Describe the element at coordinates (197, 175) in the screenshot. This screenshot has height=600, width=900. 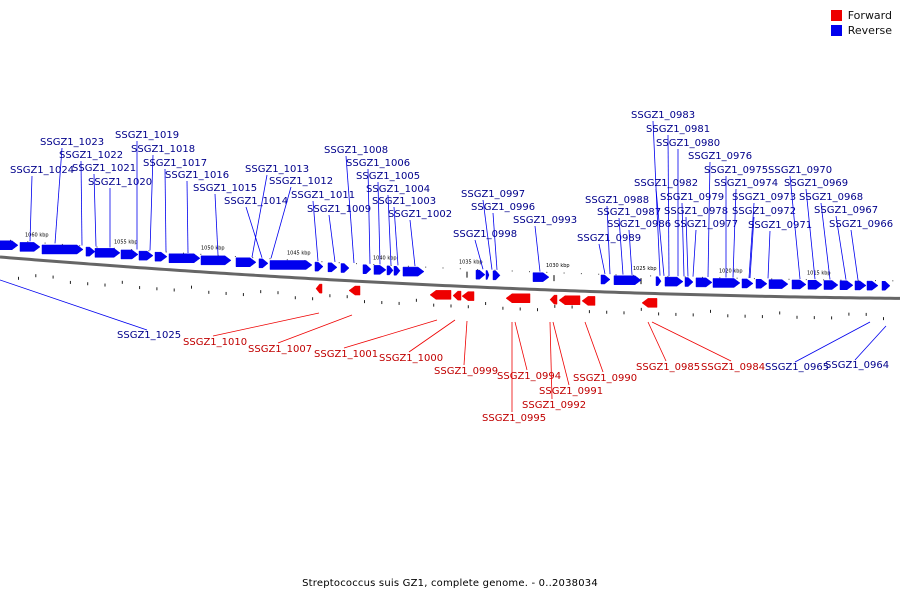
I see `reverse-gene-label: SSGZ1_1016` at that location.